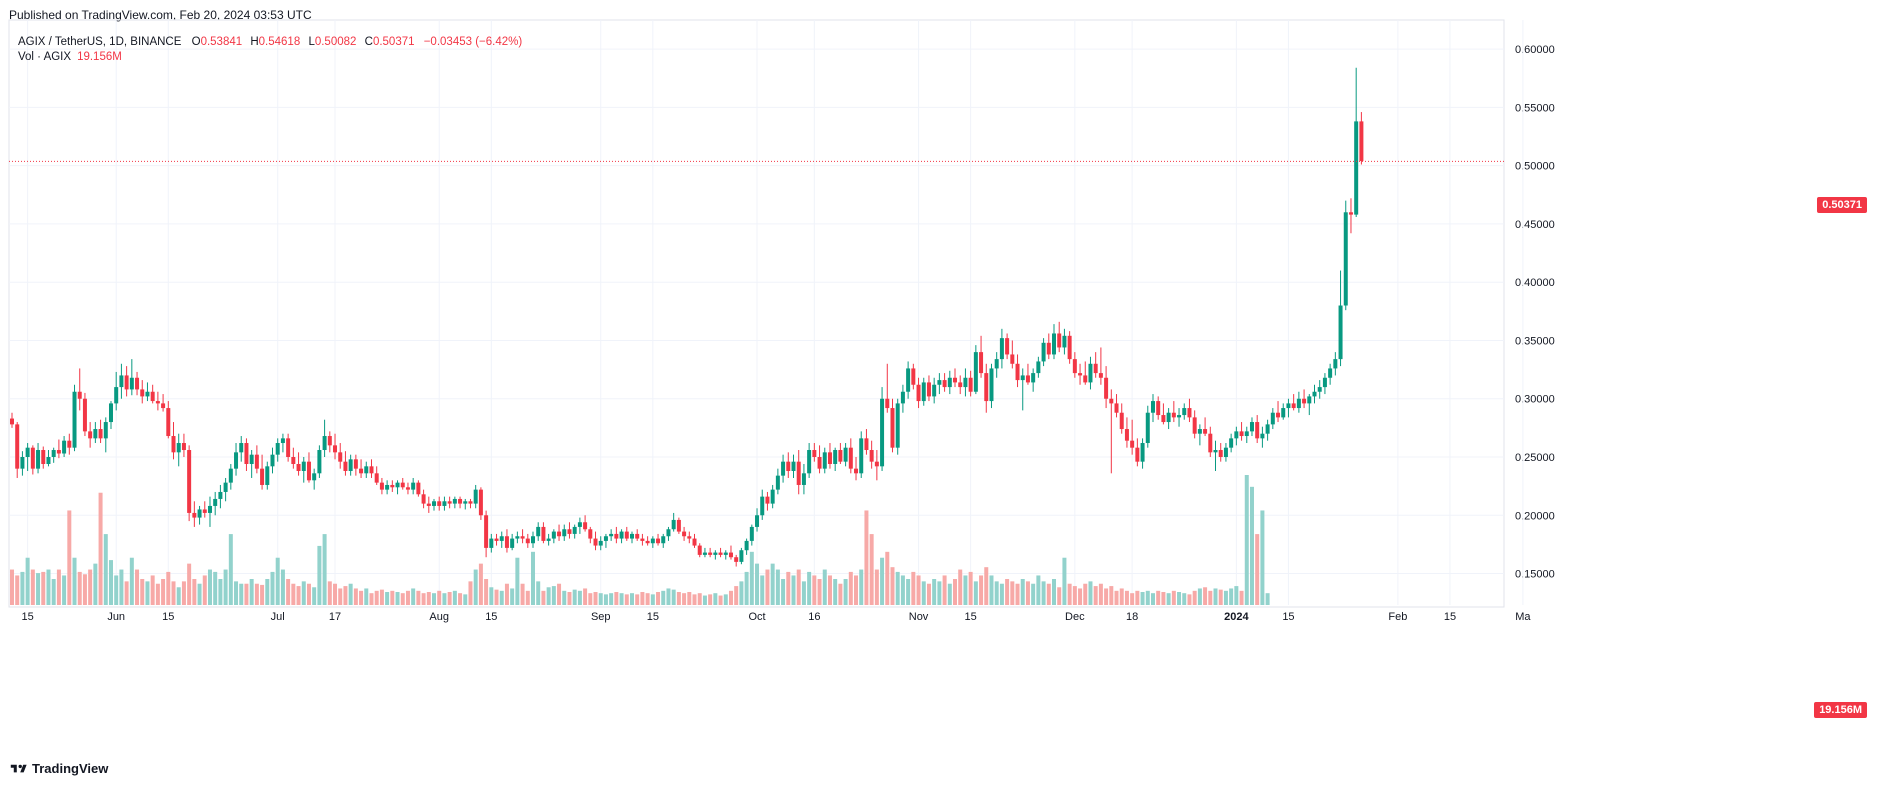 This screenshot has width=1883, height=788. Describe the element at coordinates (58, 768) in the screenshot. I see `footer-brand: TradingView` at that location.